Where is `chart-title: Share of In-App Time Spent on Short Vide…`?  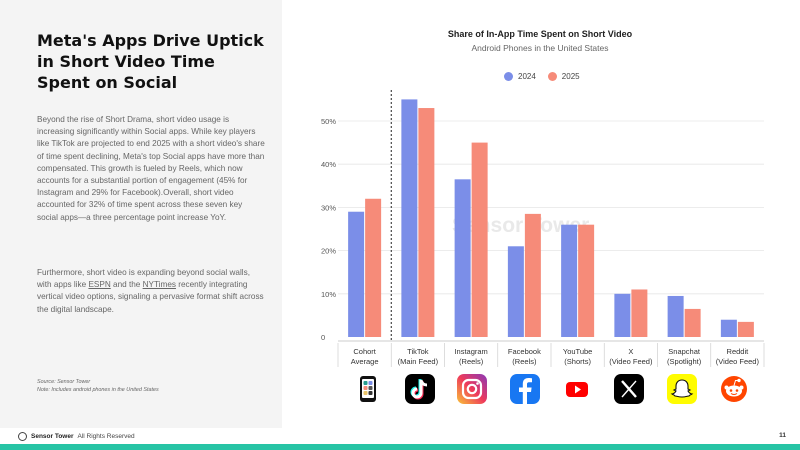 chart-title: Share of In-App Time Spent on Short Vide… is located at coordinates (540, 34).